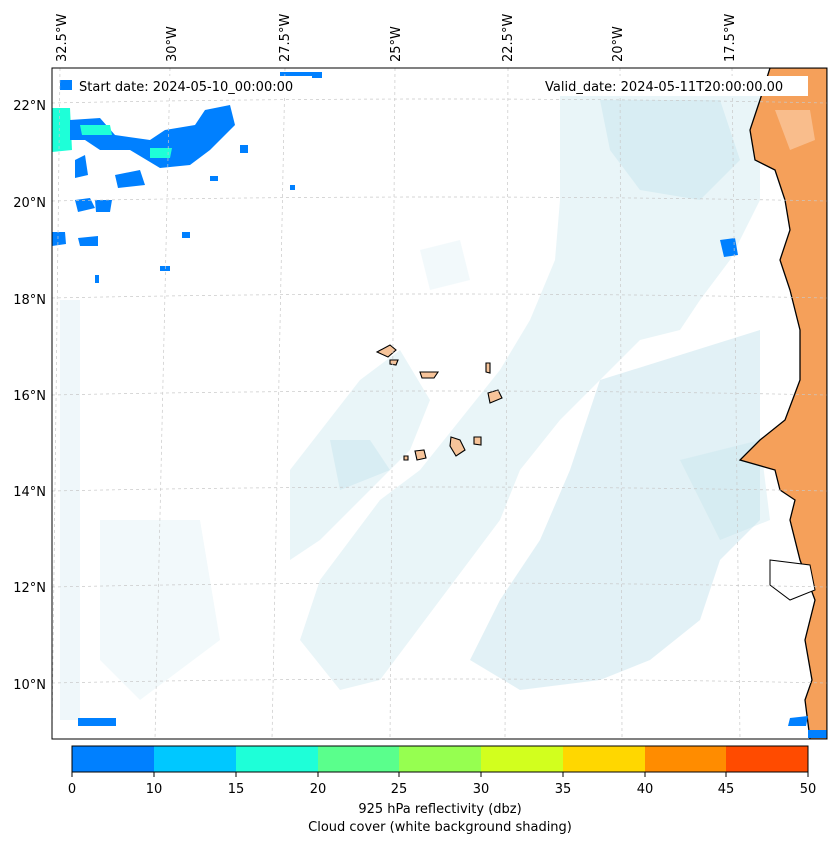  Describe the element at coordinates (29, 300) in the screenshot. I see `lat-label: 18°N` at that location.